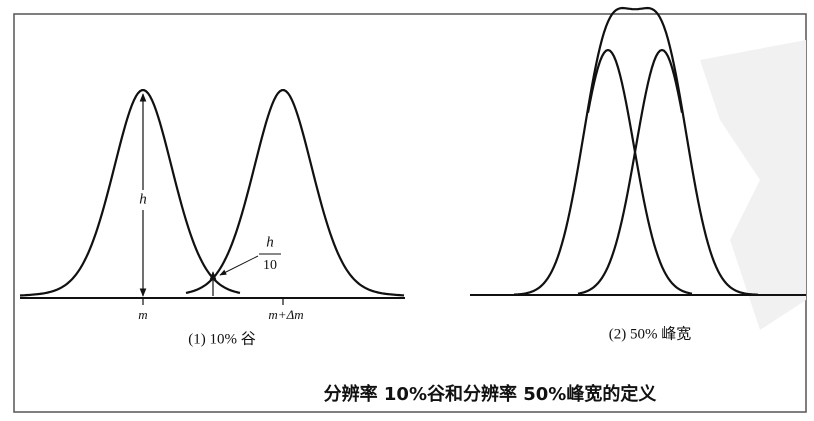 The height and width of the screenshot is (421, 814). What do you see at coordinates (285, 314) in the screenshot?
I see `x-label: m+Δm` at bounding box center [285, 314].